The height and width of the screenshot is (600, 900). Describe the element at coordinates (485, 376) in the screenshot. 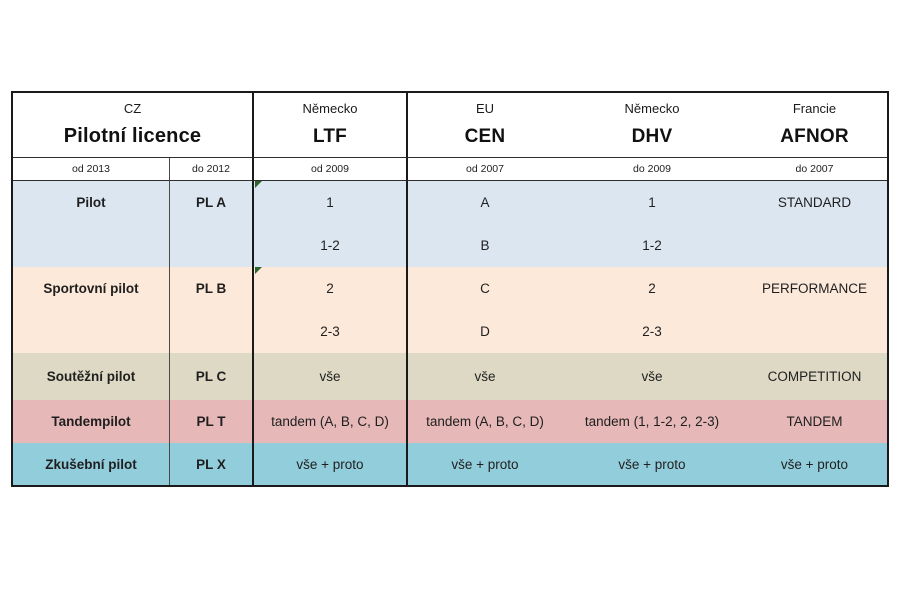

I see `row-comp-cen: vše` at that location.